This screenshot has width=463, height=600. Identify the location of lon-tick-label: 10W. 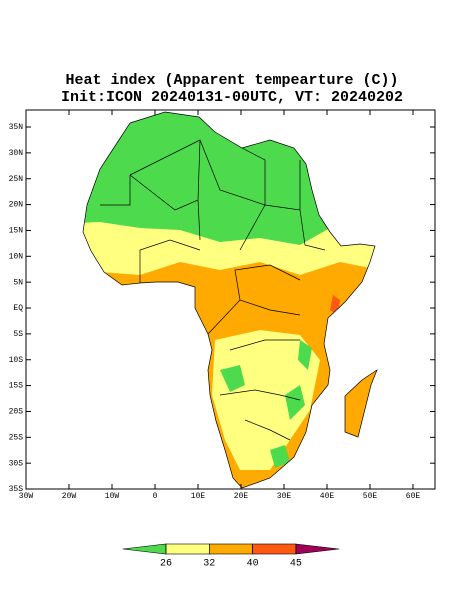
(112, 496).